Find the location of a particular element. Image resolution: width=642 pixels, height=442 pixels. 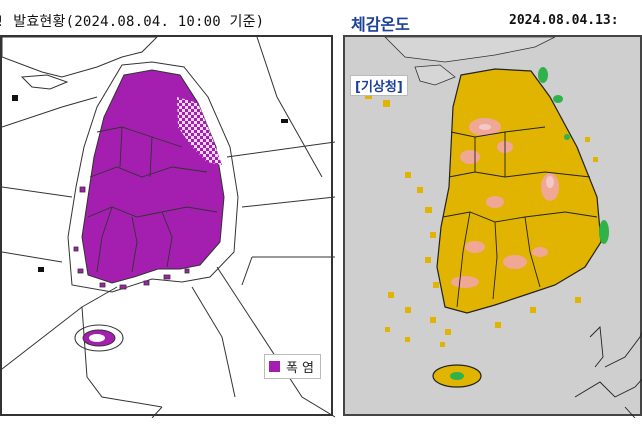

legend-heat-wave-label: 폭 염 is located at coordinates (299, 368).